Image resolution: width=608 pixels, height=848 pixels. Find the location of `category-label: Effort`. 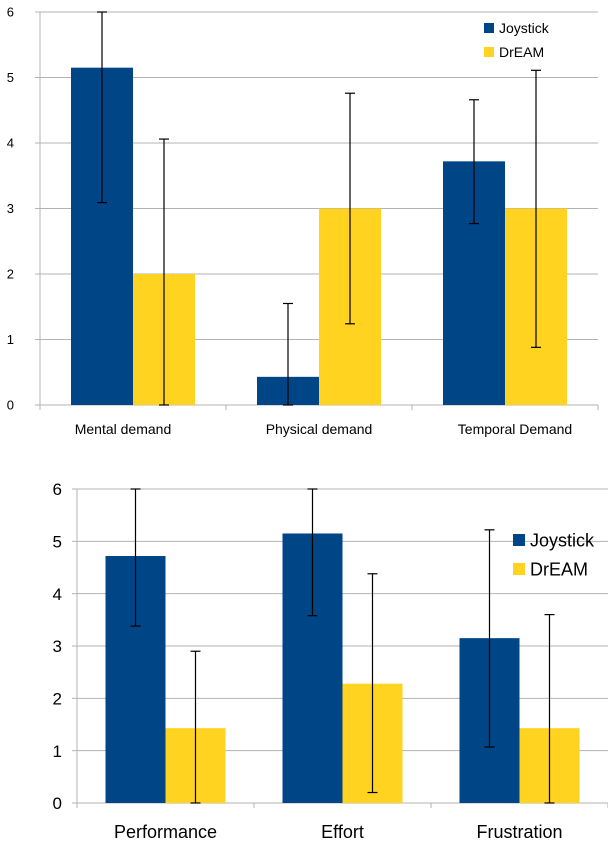

category-label: Effort is located at coordinates (342, 832).